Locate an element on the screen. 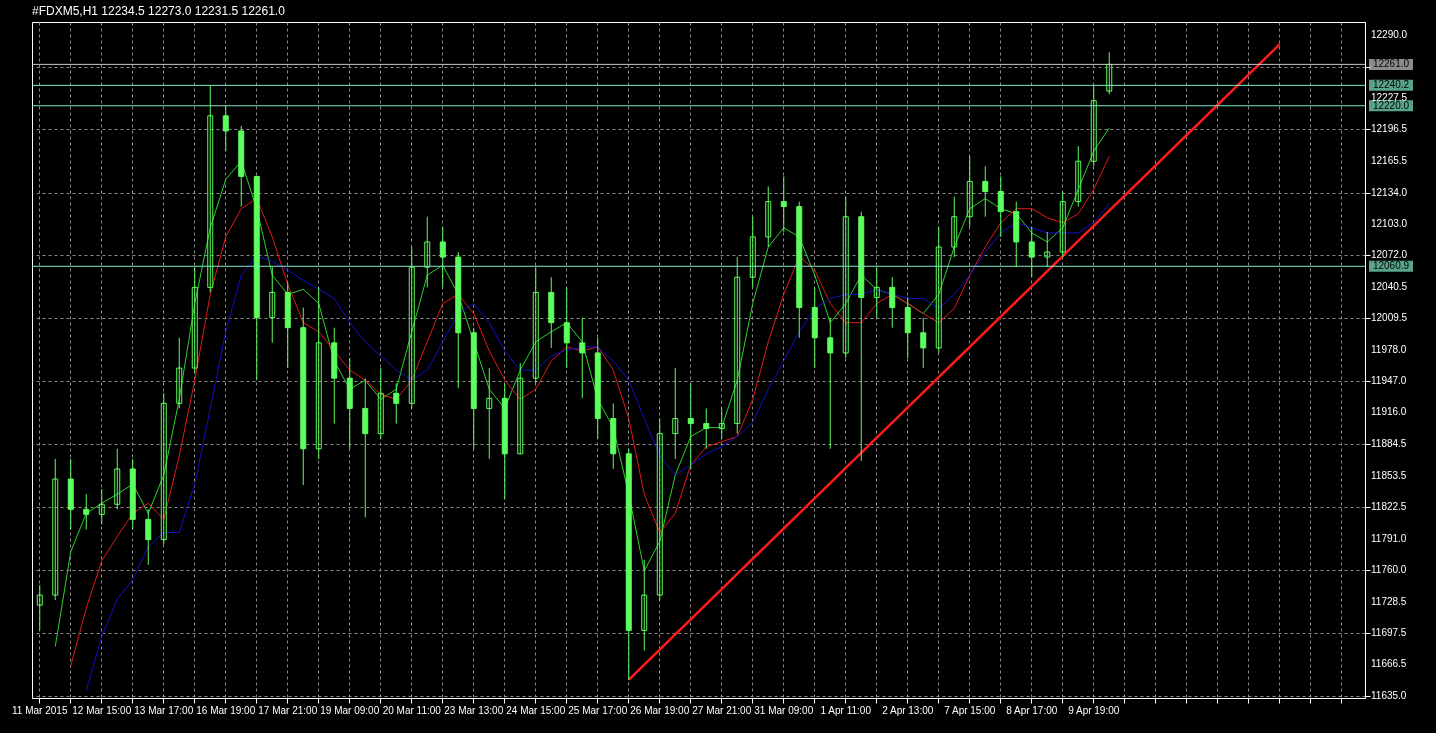 This screenshot has width=1436, height=733. y-tick-label: 12196.5 is located at coordinates (1389, 129).